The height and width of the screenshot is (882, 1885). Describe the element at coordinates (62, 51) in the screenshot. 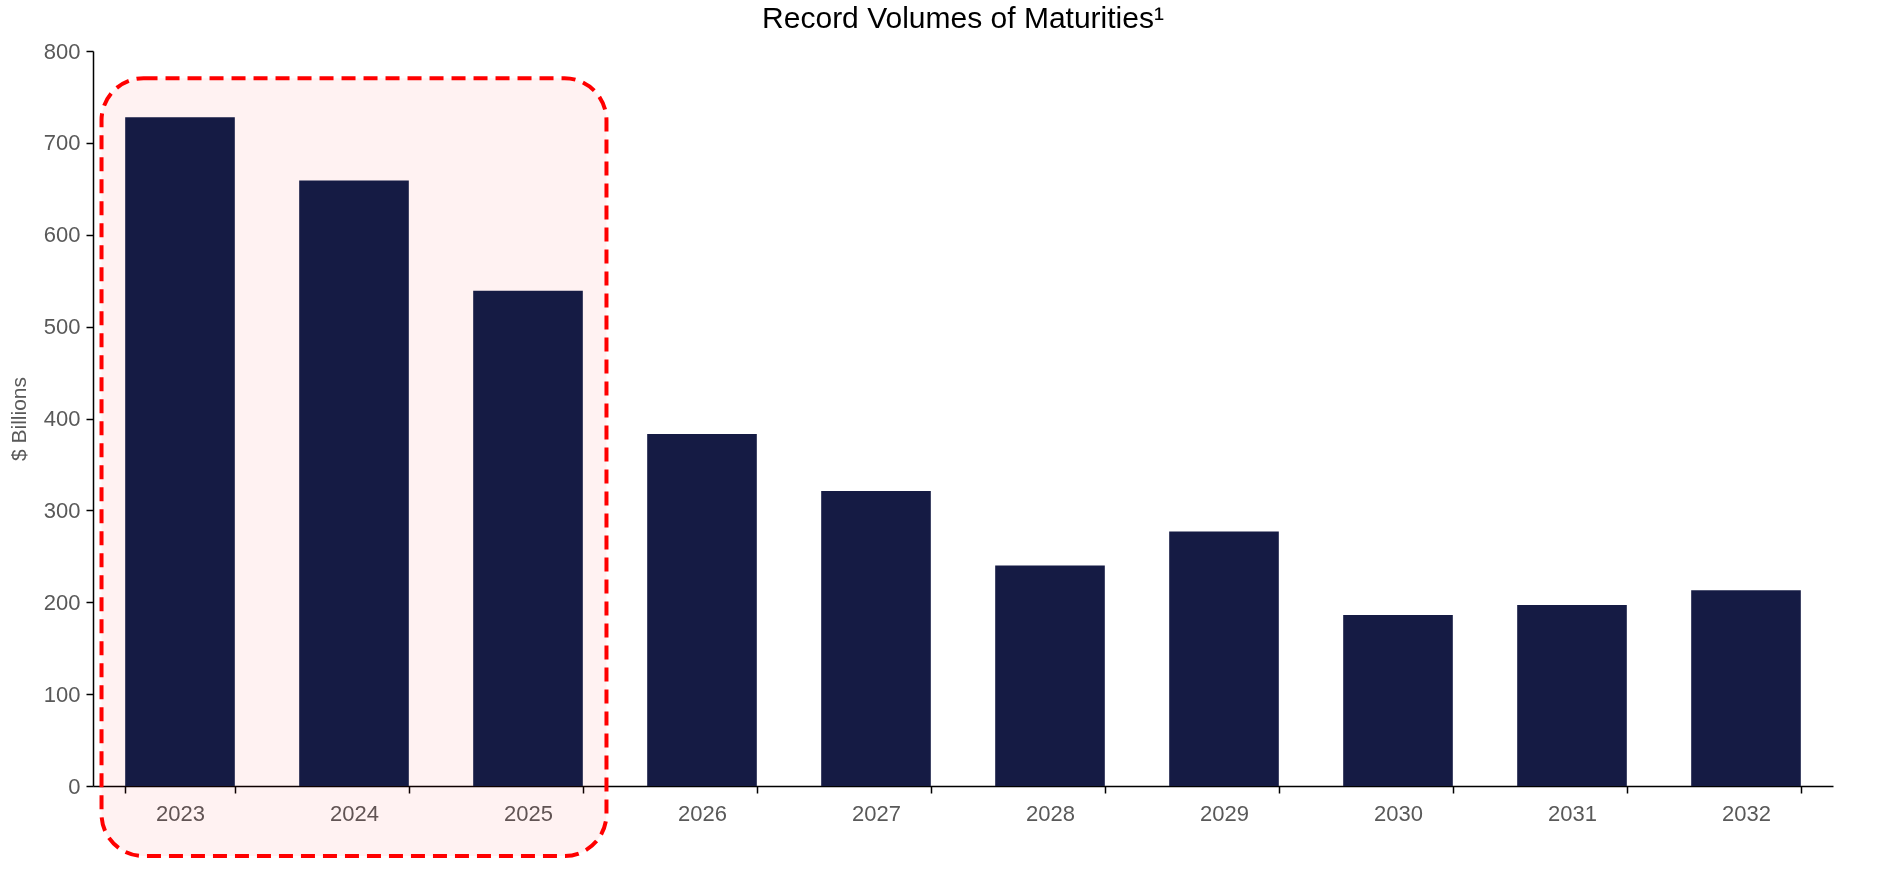

I see `y-tick-label: 800` at that location.